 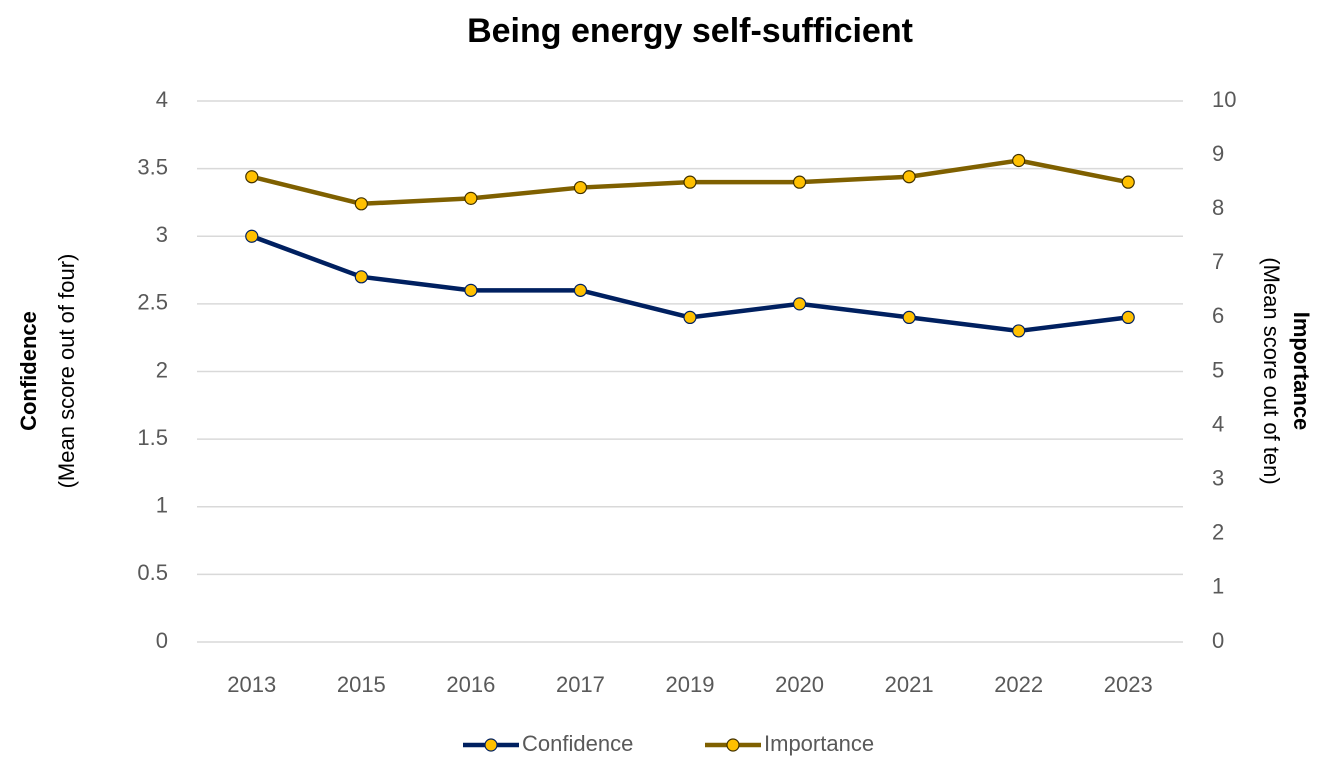 What do you see at coordinates (1218, 153) in the screenshot?
I see `y2-tick-label: 9` at bounding box center [1218, 153].